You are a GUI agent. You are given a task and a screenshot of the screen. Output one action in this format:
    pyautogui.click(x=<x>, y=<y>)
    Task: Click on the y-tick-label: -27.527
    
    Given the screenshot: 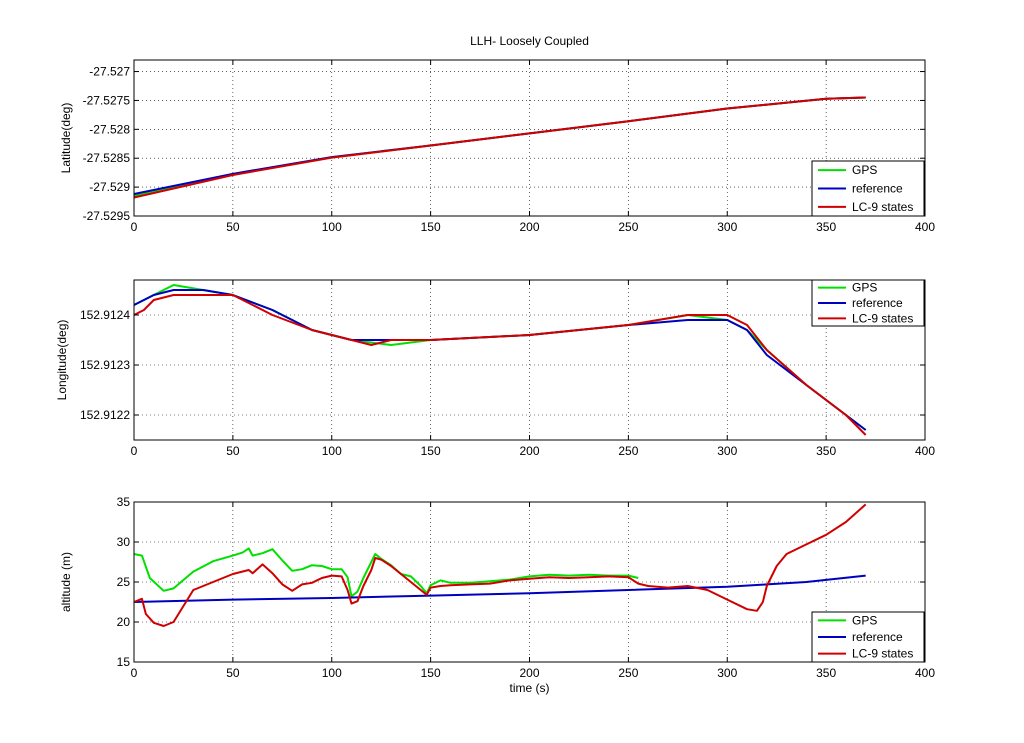 What is the action you would take?
    pyautogui.click(x=109, y=72)
    